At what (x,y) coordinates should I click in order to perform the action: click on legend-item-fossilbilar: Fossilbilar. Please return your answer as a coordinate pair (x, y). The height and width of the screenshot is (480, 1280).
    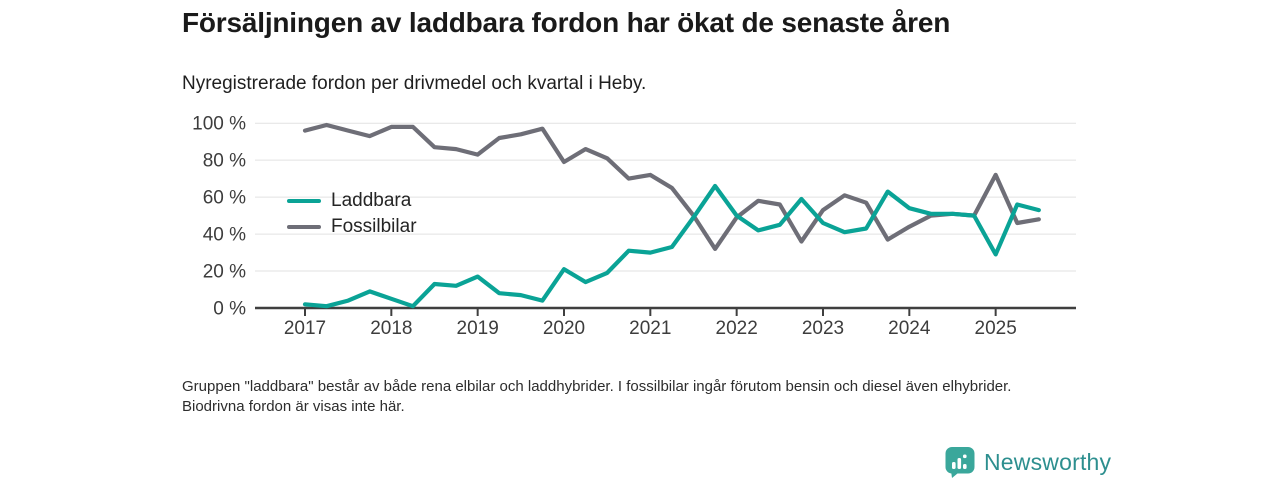
    Looking at the image, I should click on (352, 227).